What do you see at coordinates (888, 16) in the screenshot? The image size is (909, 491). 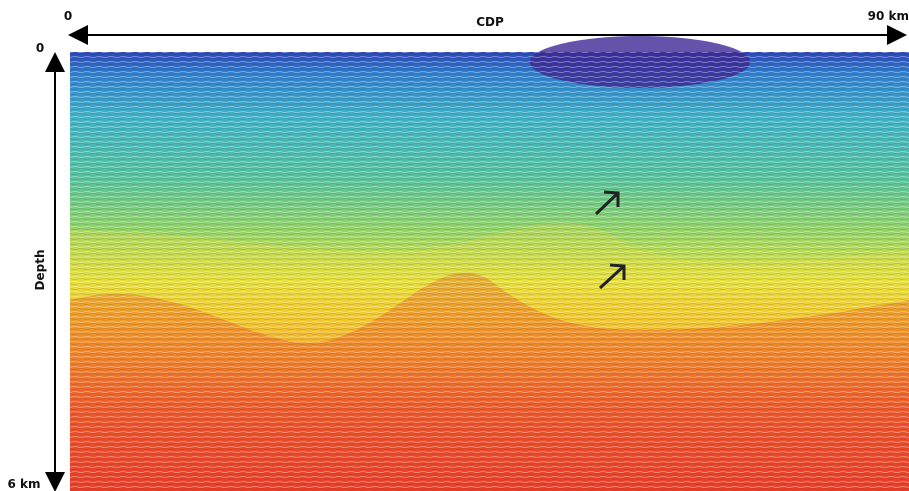 I see `x-end-label: 90 km` at bounding box center [888, 16].